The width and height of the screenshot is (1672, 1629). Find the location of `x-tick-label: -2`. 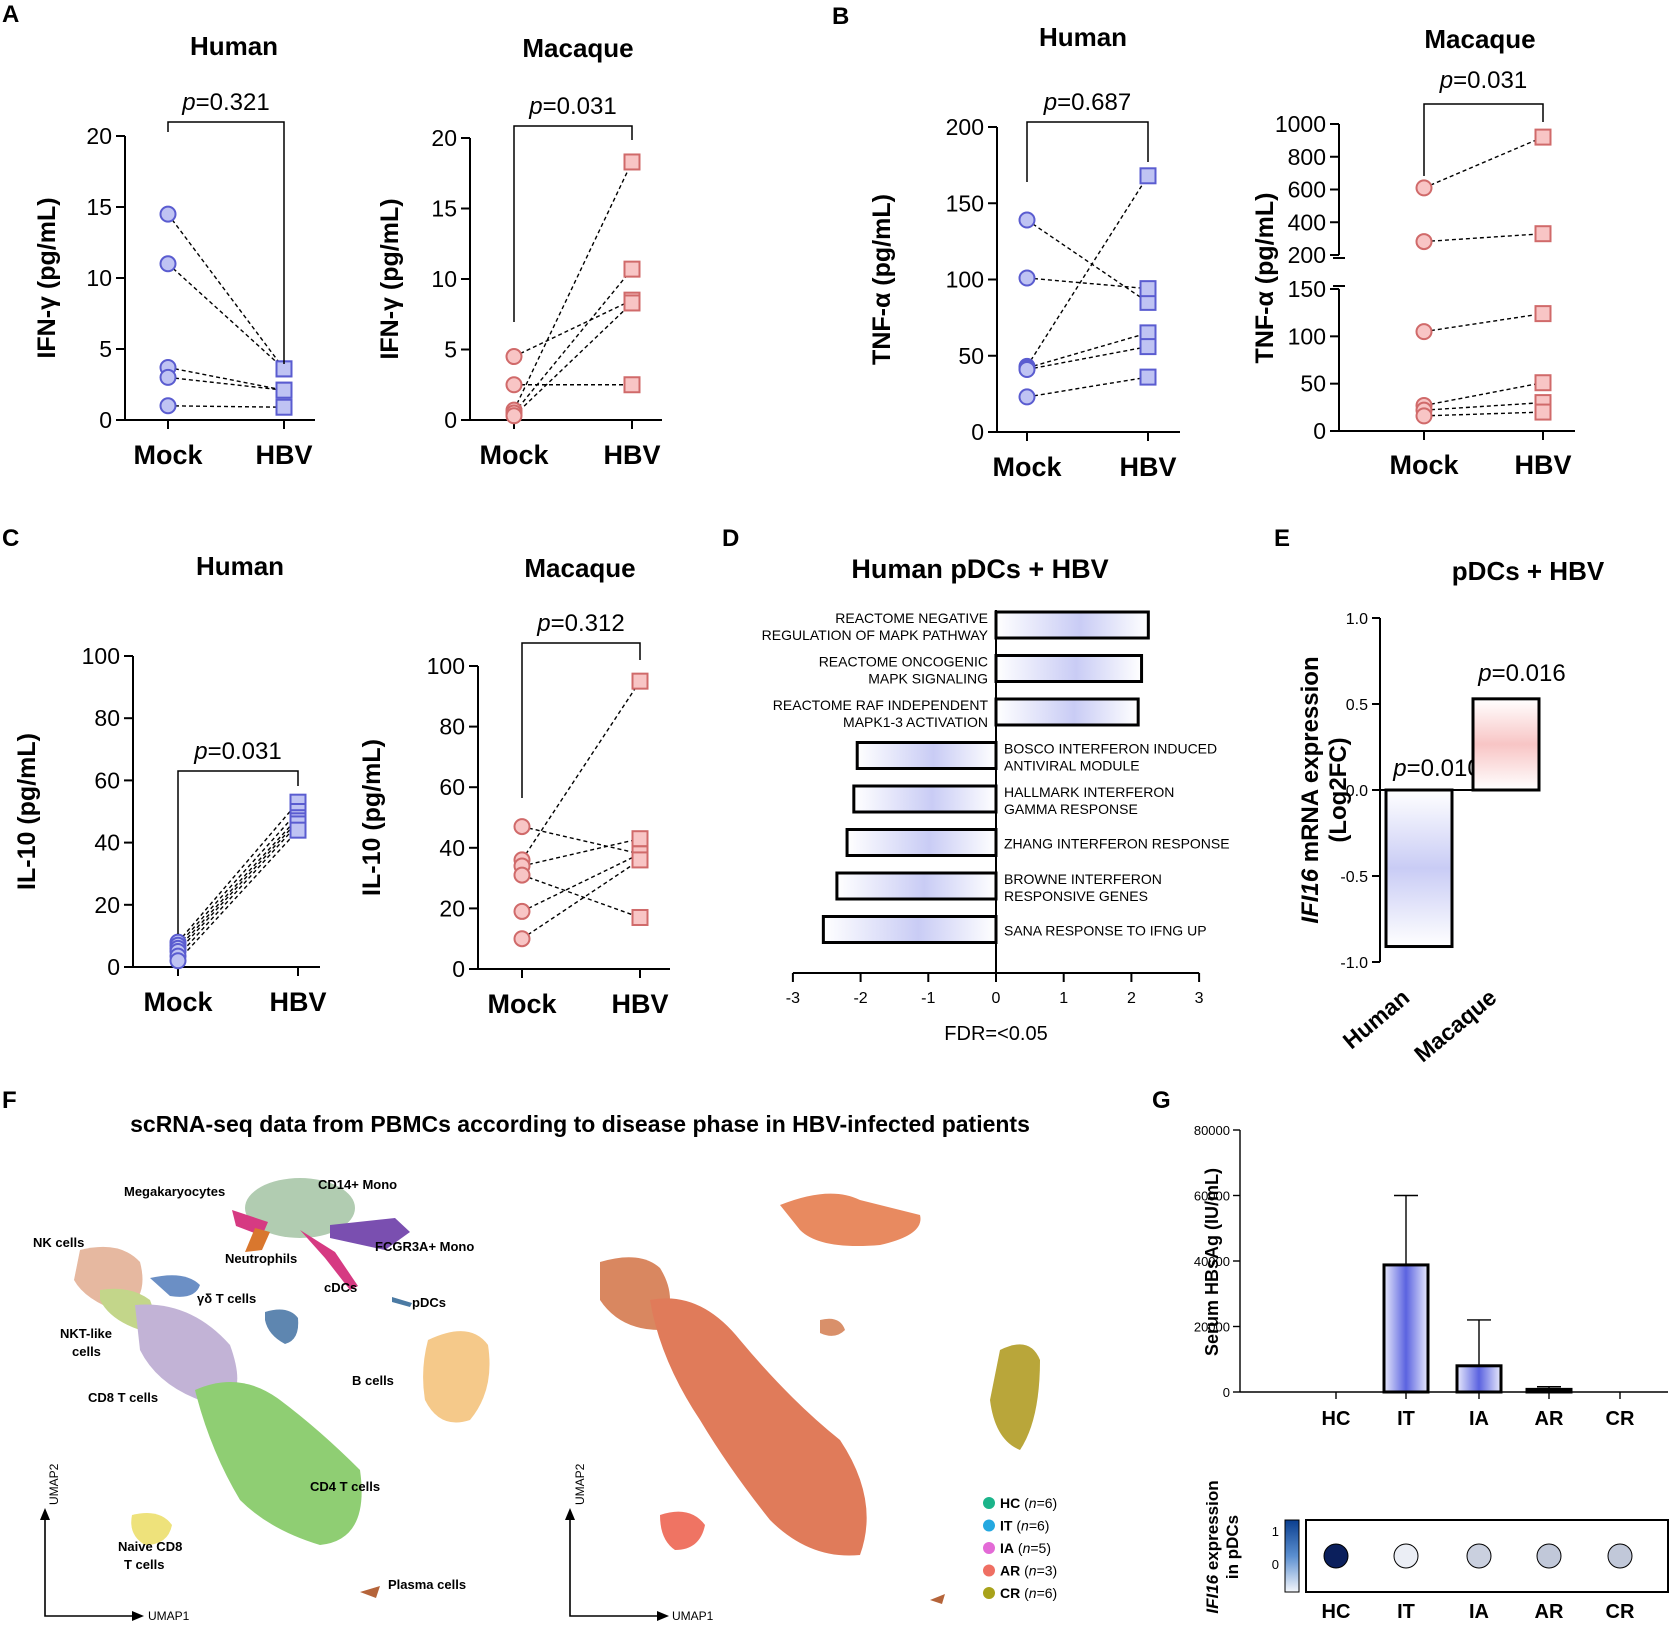

x-tick-label: -2 is located at coordinates (860, 998).